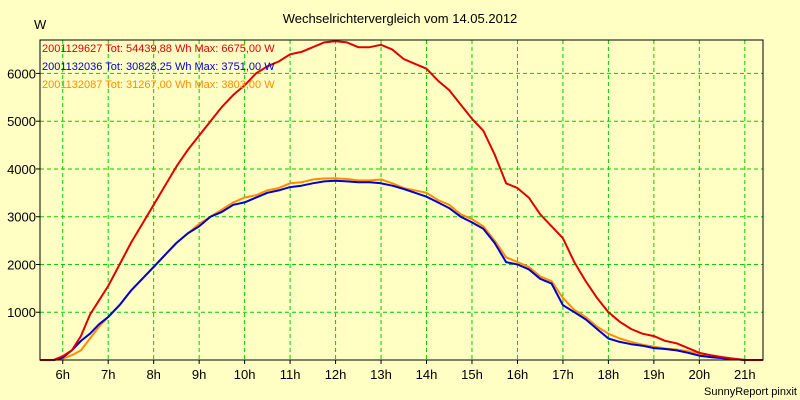  Describe the element at coordinates (21, 312) in the screenshot. I see `y-tick-label: 1000` at that location.